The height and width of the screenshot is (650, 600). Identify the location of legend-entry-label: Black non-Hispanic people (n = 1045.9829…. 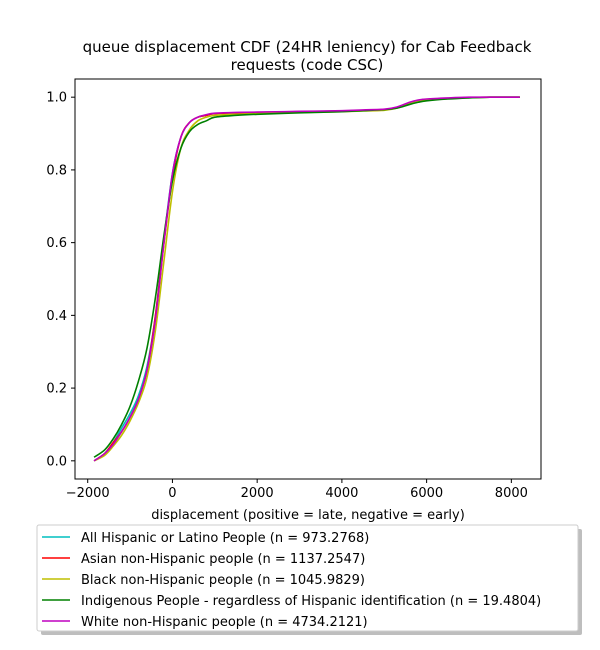
(223, 580).